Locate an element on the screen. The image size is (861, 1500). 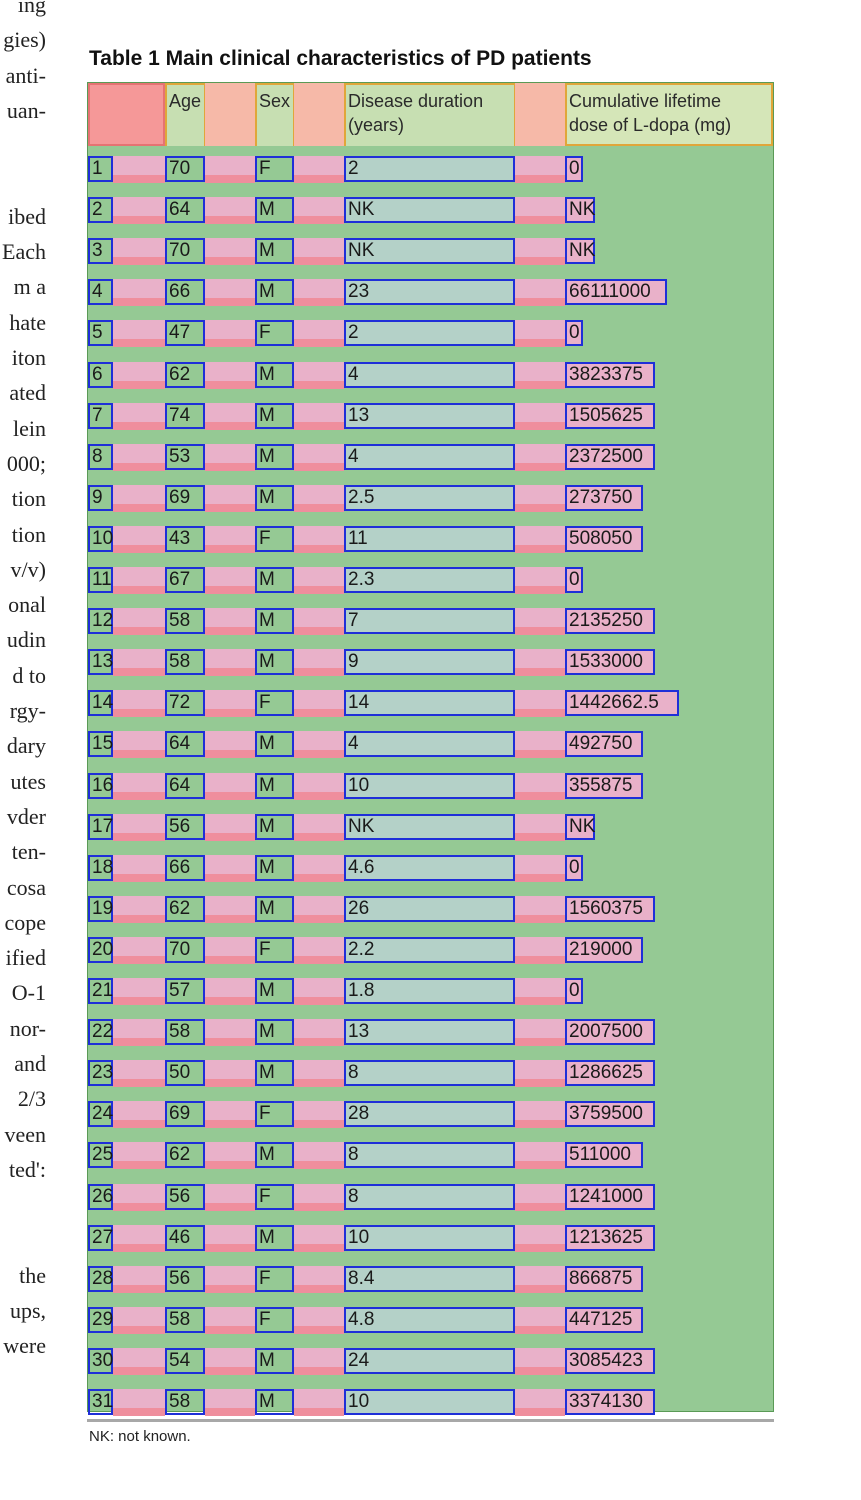
table-row: 8 53 M 4 2372500 is located at coordinates (430, 454).